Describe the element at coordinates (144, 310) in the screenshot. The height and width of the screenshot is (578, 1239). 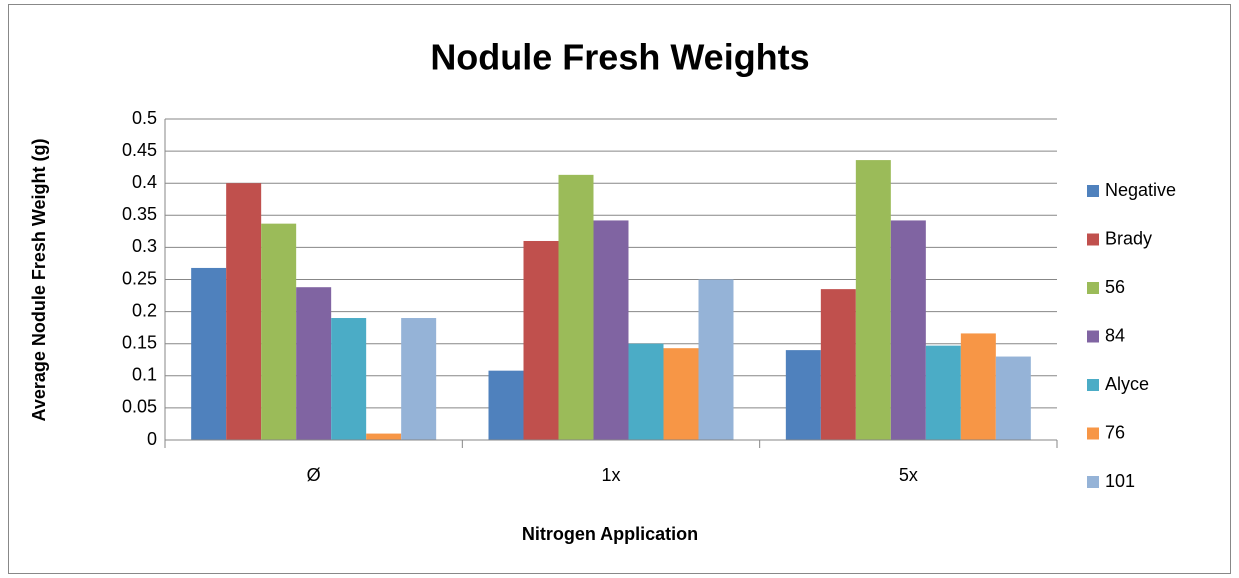
I see `y-tick-label: 0.2` at that location.